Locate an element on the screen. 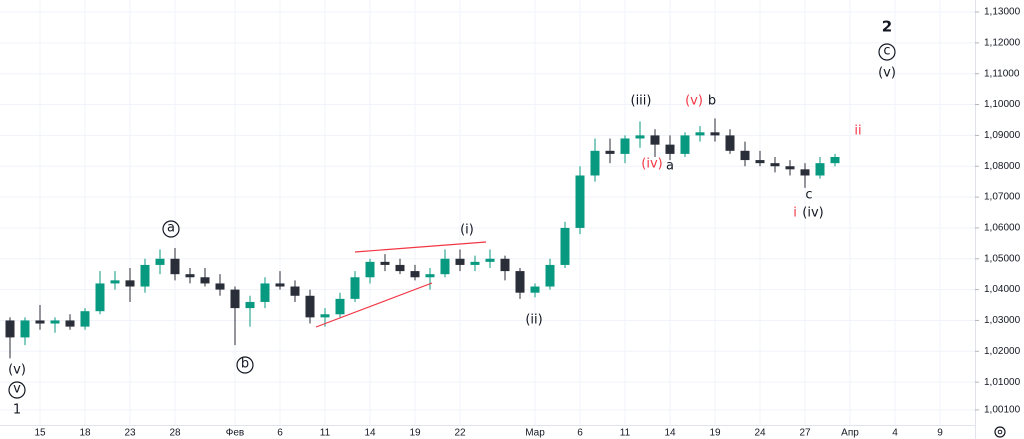 The image size is (1024, 439). y-tick-label: 1,06000 is located at coordinates (1002, 228).